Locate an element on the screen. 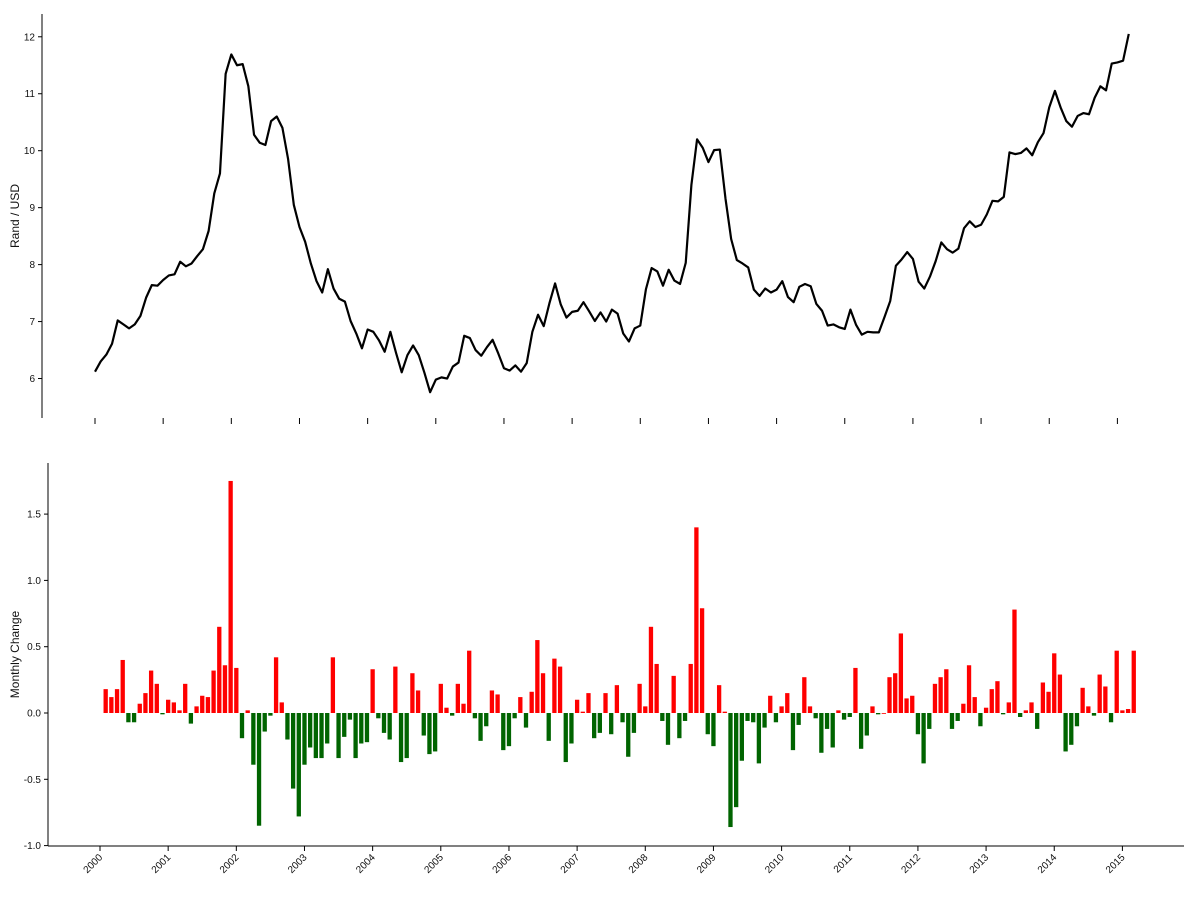 The width and height of the screenshot is (1200, 905). bar-x-tick-label: 2006 is located at coordinates (503, 864).